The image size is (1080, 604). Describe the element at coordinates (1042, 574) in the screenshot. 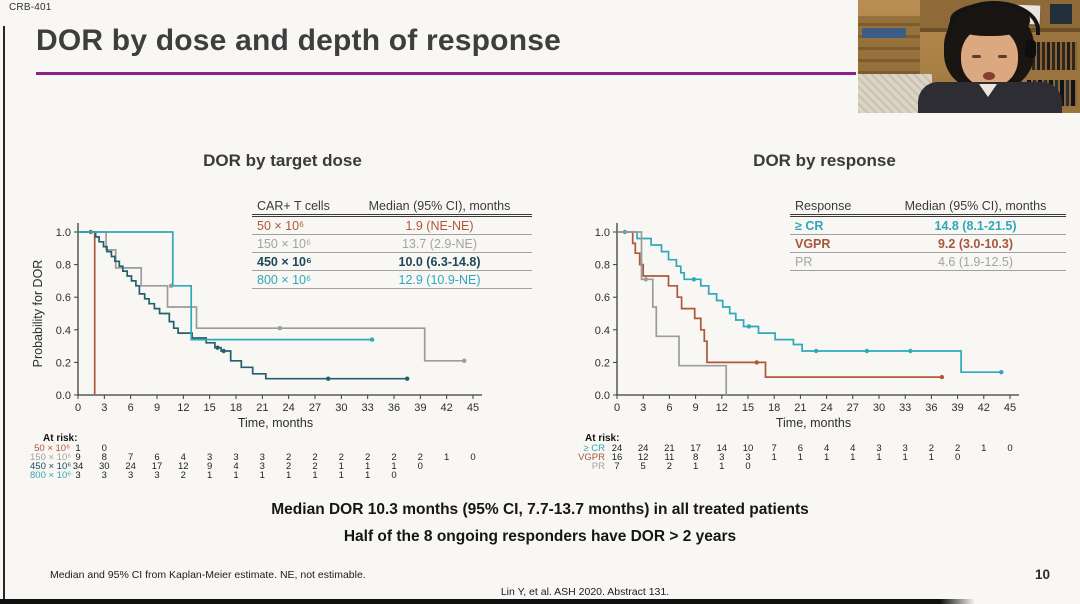

I see `page-number: 10` at that location.